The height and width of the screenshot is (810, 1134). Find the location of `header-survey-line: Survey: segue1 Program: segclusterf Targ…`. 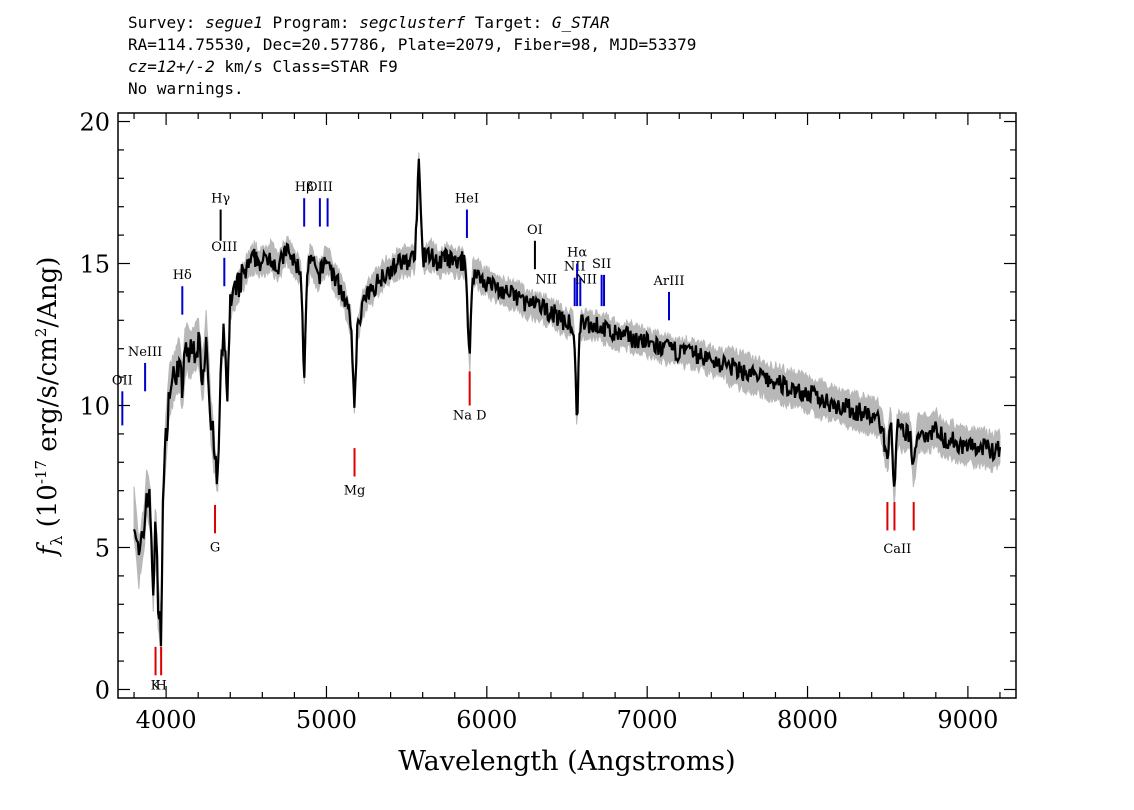

header-survey-line: Survey: segue1 Program: segclusterf Targ… is located at coordinates (369, 22).